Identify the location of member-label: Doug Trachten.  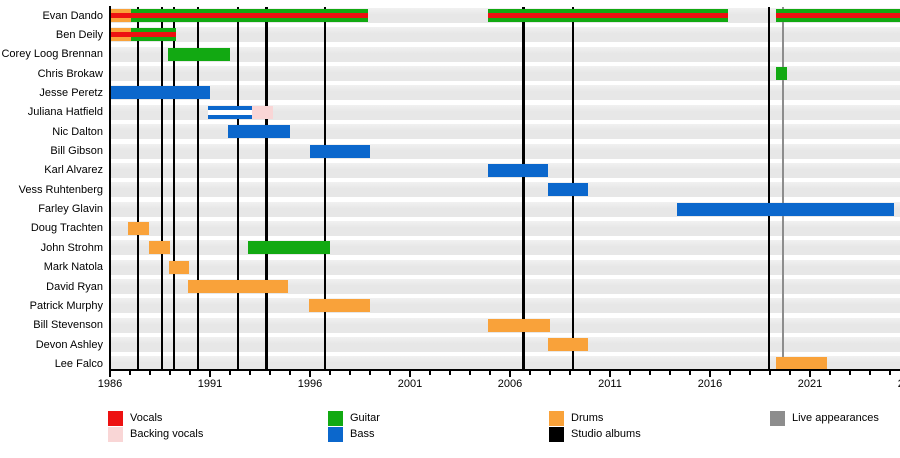
(66, 228).